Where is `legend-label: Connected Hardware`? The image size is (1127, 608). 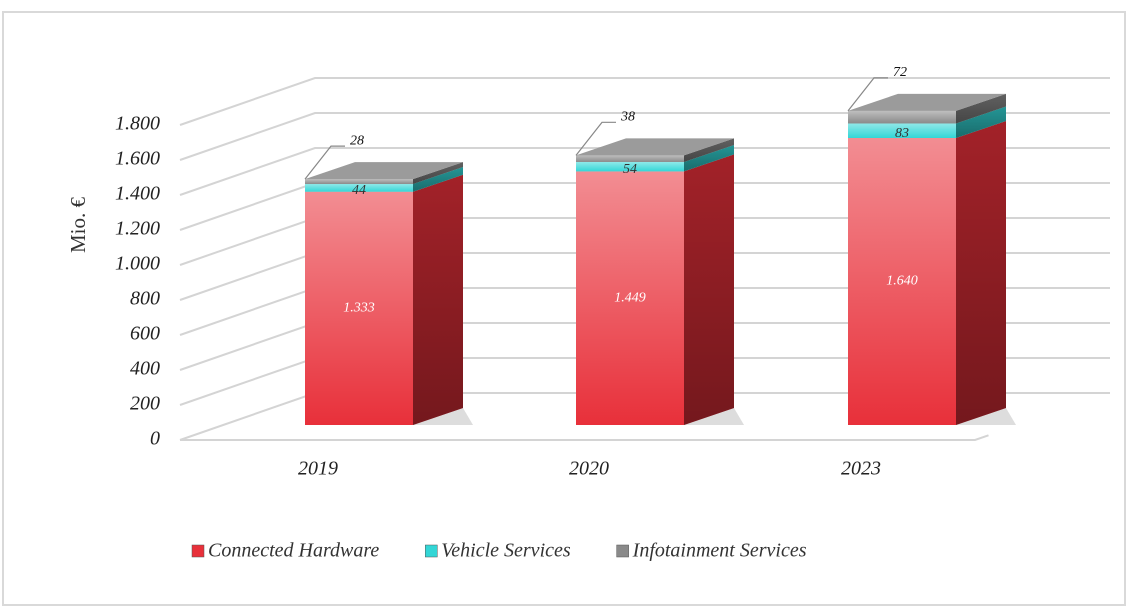
legend-label: Connected Hardware is located at coordinates (293, 551).